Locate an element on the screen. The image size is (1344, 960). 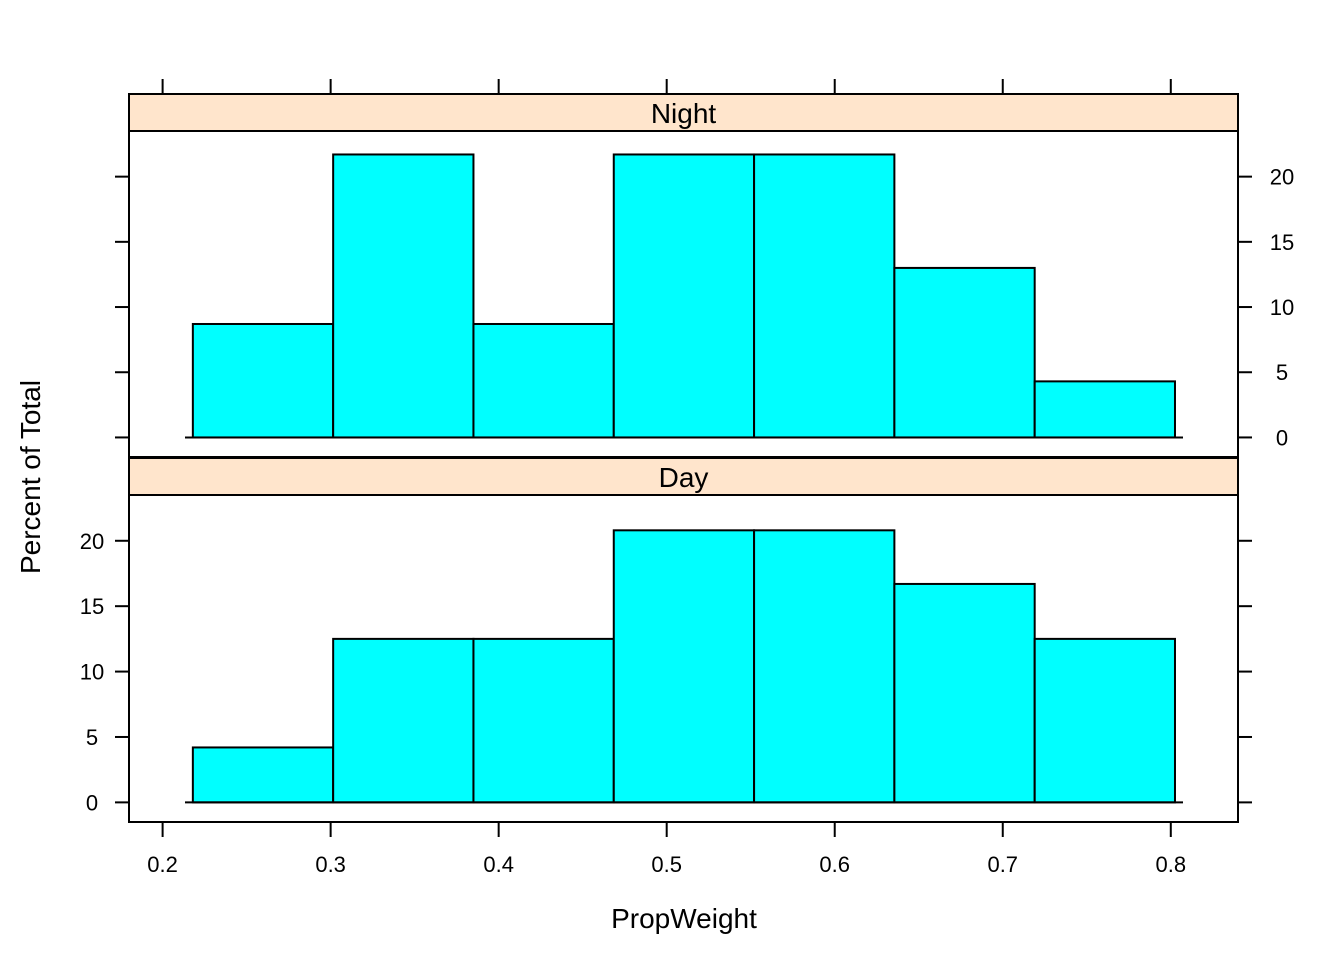
x-axis-title: PropWeight is located at coordinates (684, 918).